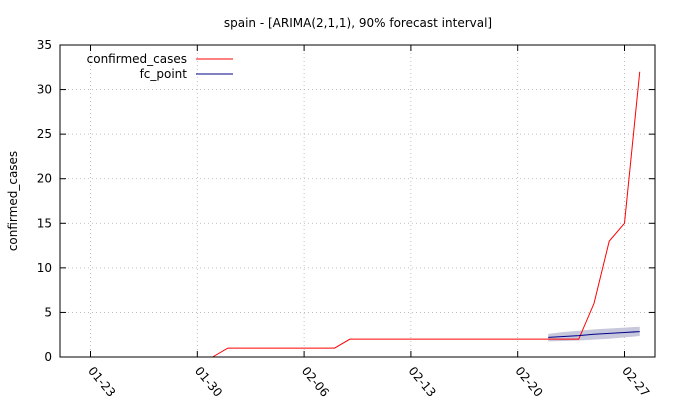 The image size is (680, 400). Describe the element at coordinates (44, 179) in the screenshot. I see `y-tick-label: 20` at that location.